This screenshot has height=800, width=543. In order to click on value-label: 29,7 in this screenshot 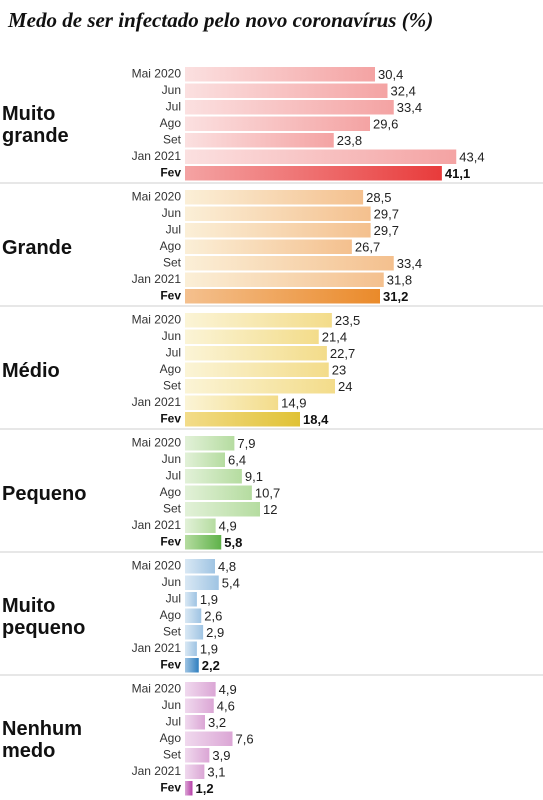, I will do `click(386, 214)`.